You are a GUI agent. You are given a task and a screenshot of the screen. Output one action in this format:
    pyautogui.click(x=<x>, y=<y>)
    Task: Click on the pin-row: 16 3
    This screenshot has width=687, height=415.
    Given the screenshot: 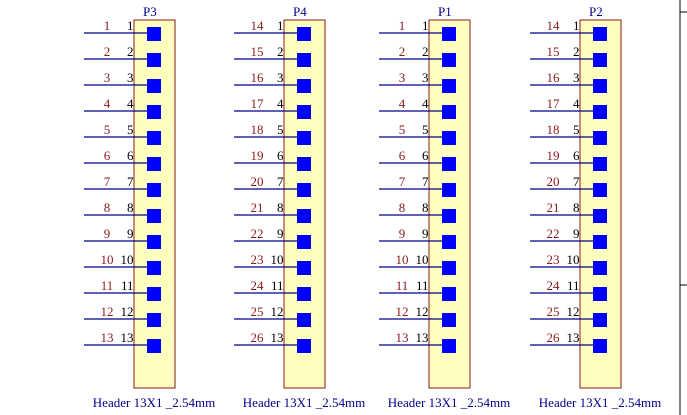 What is the action you would take?
    pyautogui.click(x=568, y=81)
    